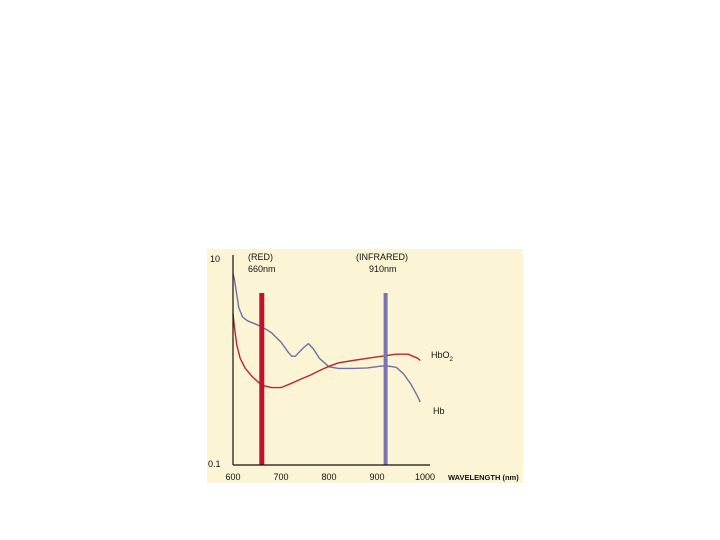 This screenshot has width=720, height=540. What do you see at coordinates (215, 259) in the screenshot?
I see `y-tick-label-top: 10` at bounding box center [215, 259].